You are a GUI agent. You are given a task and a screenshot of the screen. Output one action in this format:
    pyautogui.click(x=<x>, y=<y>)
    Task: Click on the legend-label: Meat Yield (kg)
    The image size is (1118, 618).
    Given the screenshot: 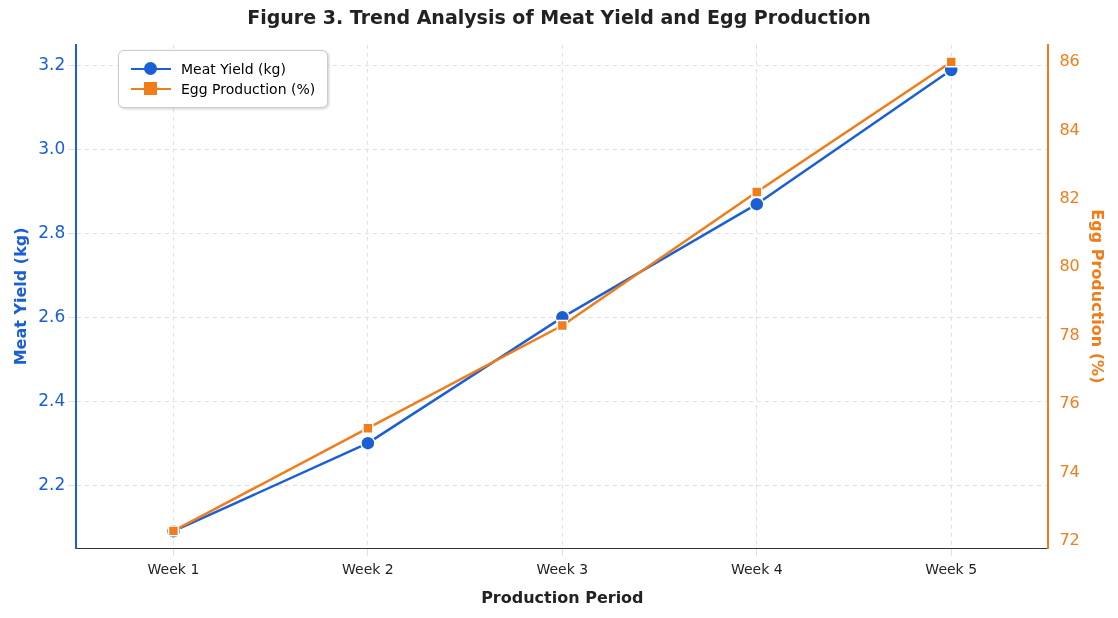 What is the action you would take?
    pyautogui.click(x=233, y=69)
    